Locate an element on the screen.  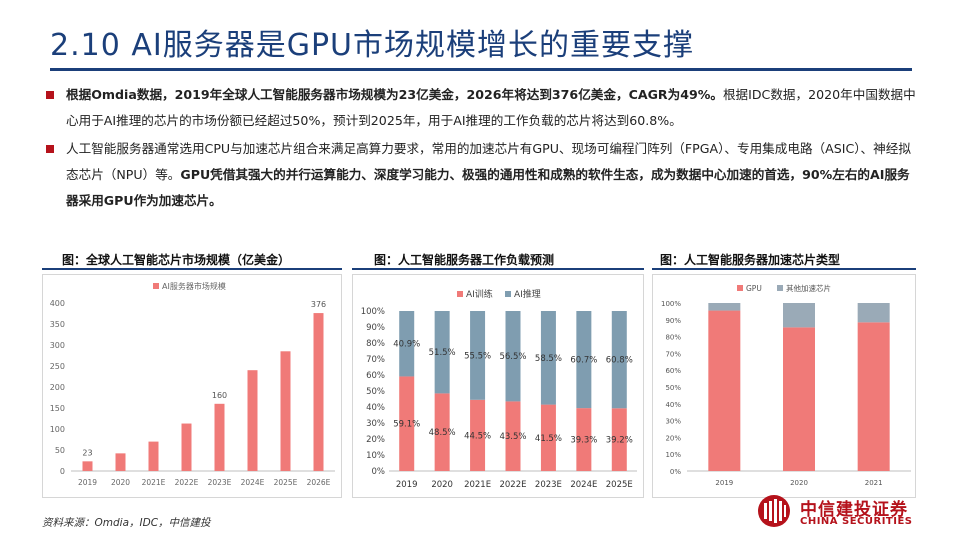
chart-3-title-rule is located at coordinates (784, 269).